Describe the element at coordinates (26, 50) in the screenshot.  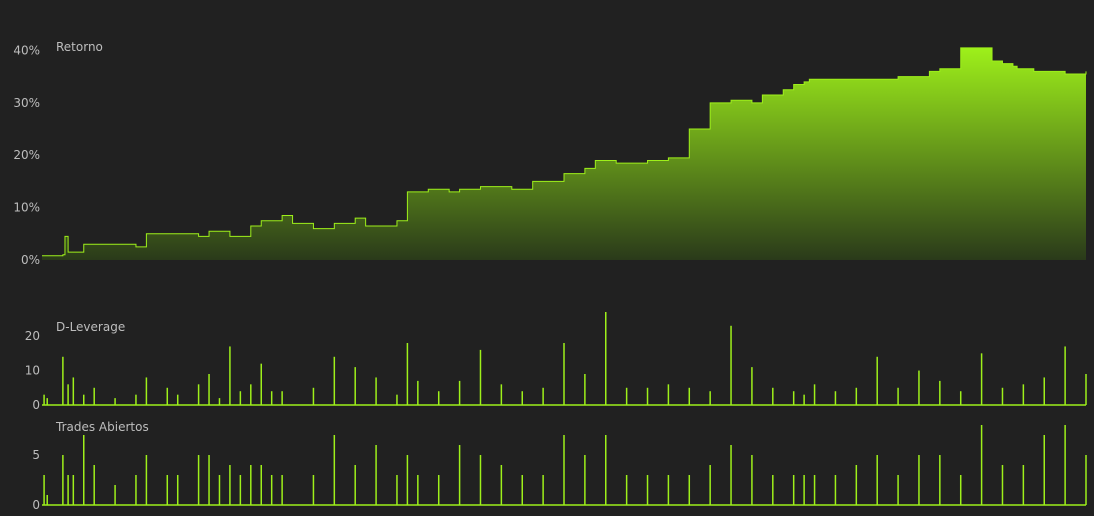
I see `y-tick-label: 40%` at that location.